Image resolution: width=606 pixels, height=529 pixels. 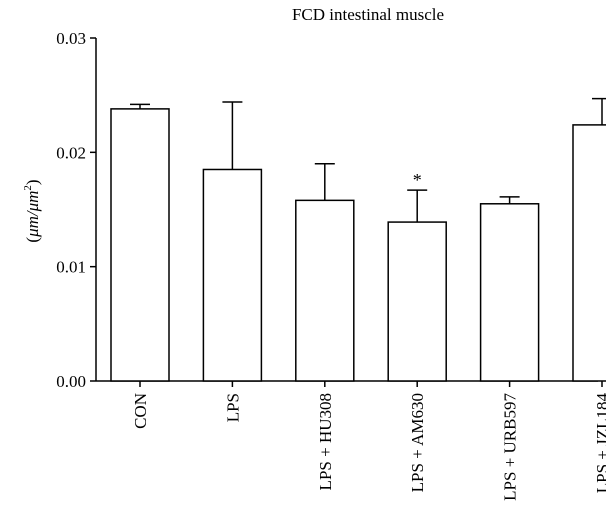 What do you see at coordinates (71, 38) in the screenshot?
I see `y-tick-label: 0.03` at bounding box center [71, 38].